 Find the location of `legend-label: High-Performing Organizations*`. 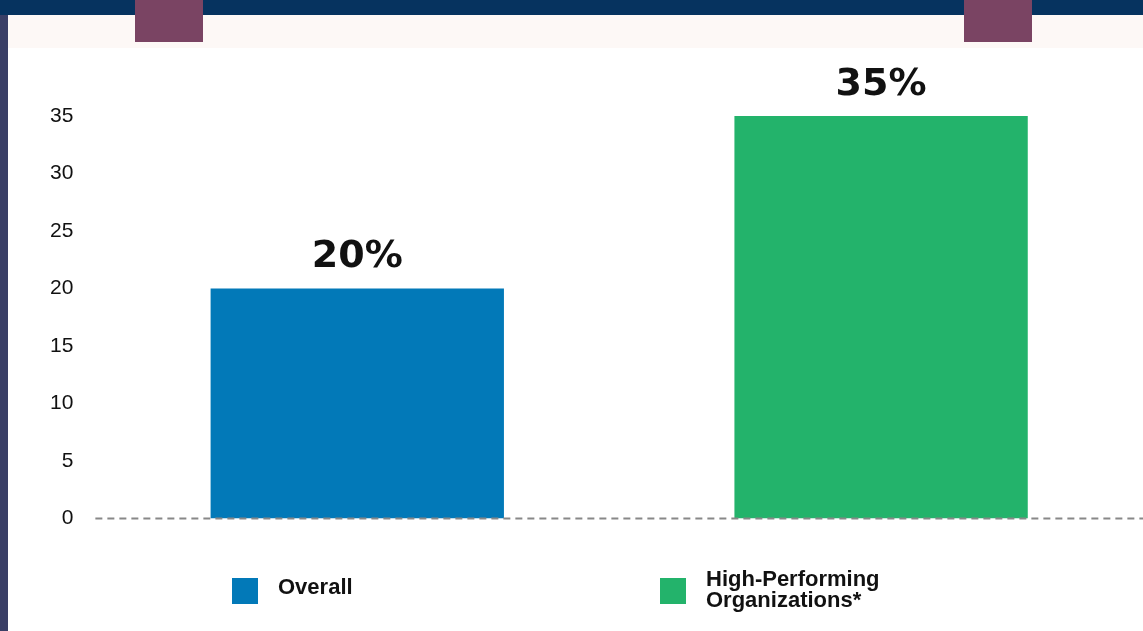

legend-label: High-Performing Organizations* is located at coordinates (793, 589).